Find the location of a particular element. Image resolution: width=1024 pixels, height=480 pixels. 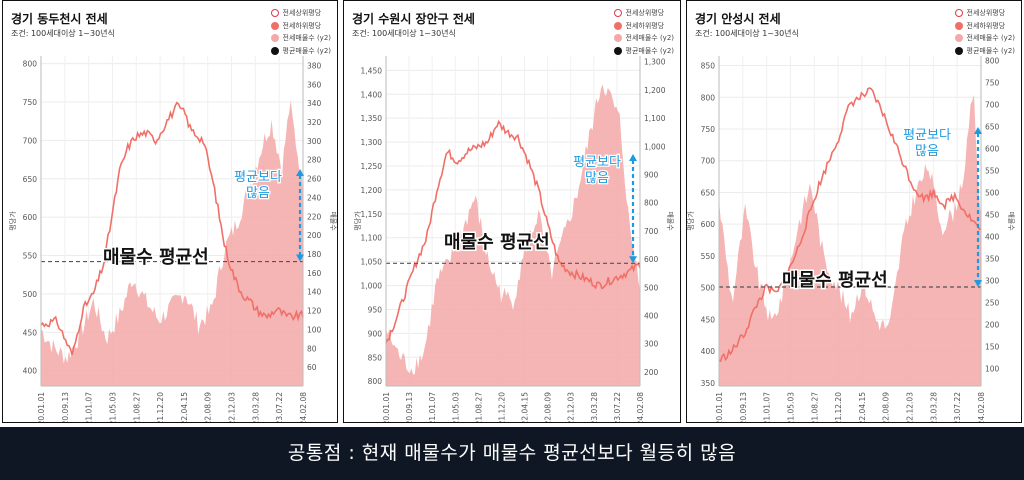

y-right-tick-label: 260 is located at coordinates (314, 179).